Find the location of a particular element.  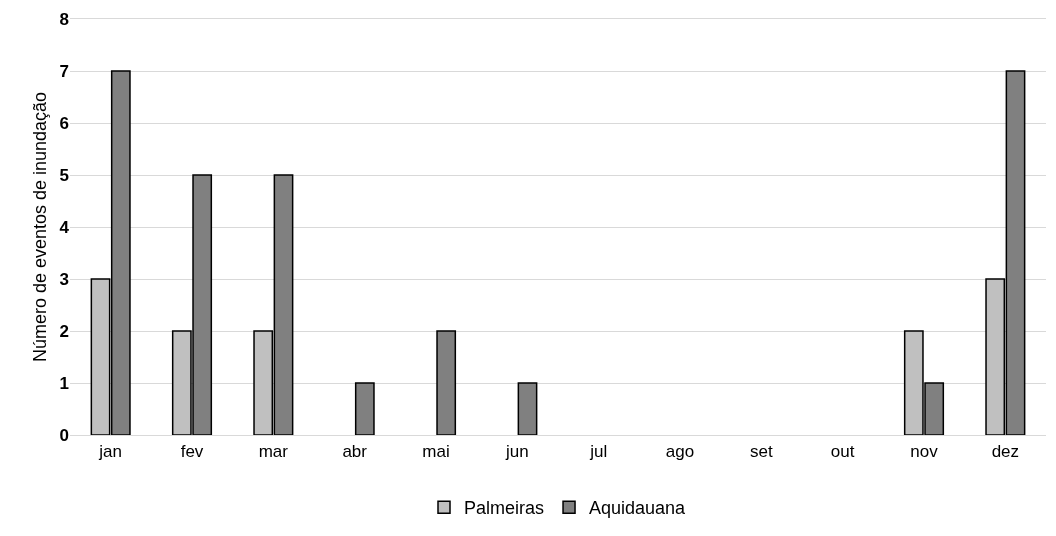

x-tick-label: mai is located at coordinates (436, 451).